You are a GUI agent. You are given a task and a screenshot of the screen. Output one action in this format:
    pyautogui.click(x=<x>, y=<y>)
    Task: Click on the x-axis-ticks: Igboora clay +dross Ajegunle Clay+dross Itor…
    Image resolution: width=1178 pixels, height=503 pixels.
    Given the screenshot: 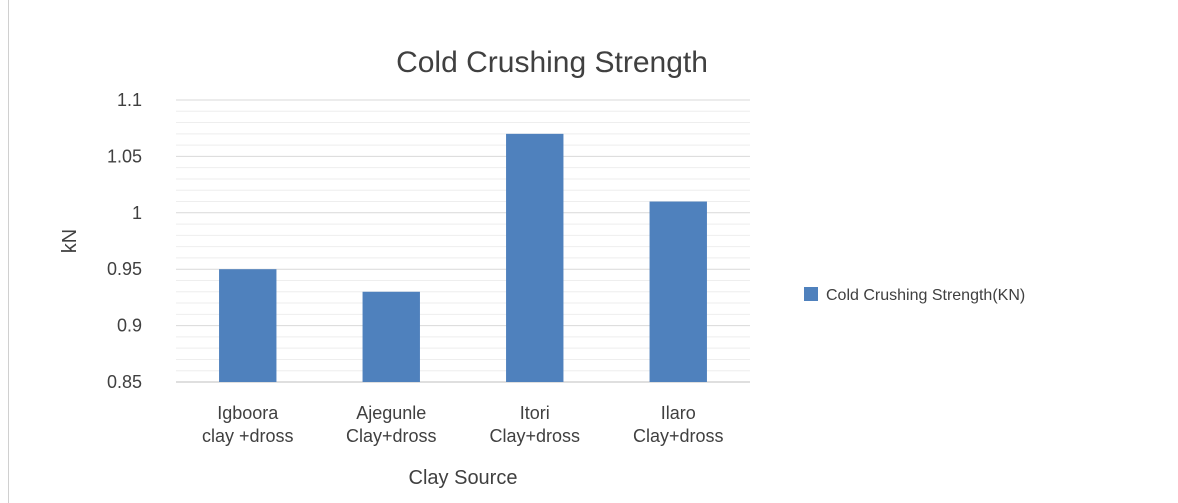 What is the action you would take?
    pyautogui.click(x=463, y=424)
    